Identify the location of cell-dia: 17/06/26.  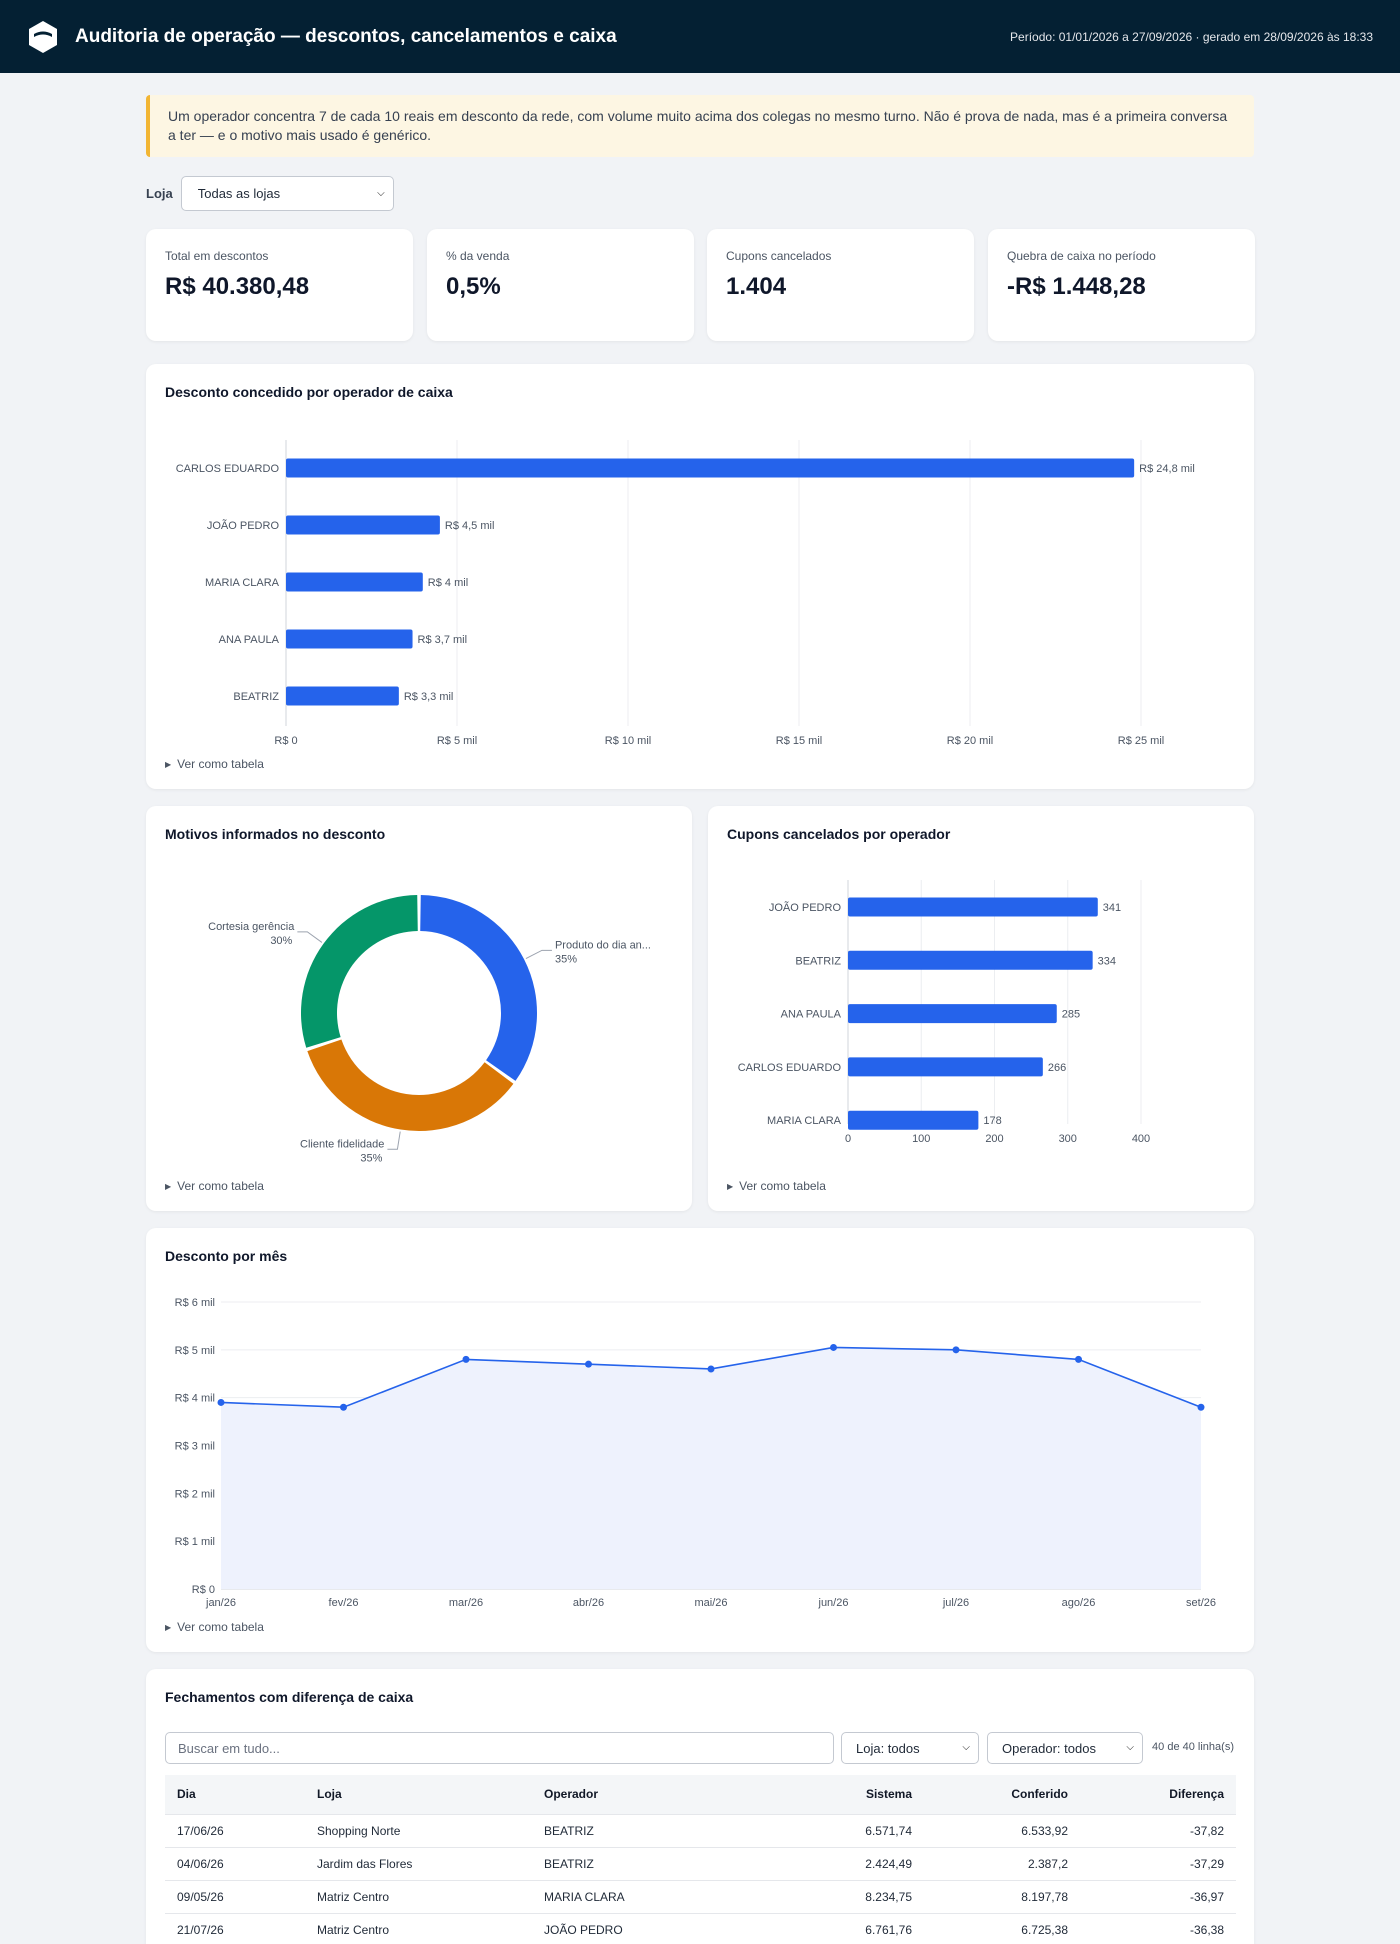
(235, 1830).